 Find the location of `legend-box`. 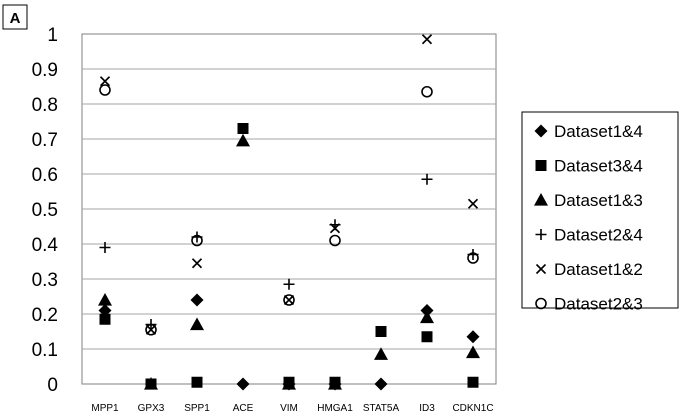

legend-box is located at coordinates (600, 210).